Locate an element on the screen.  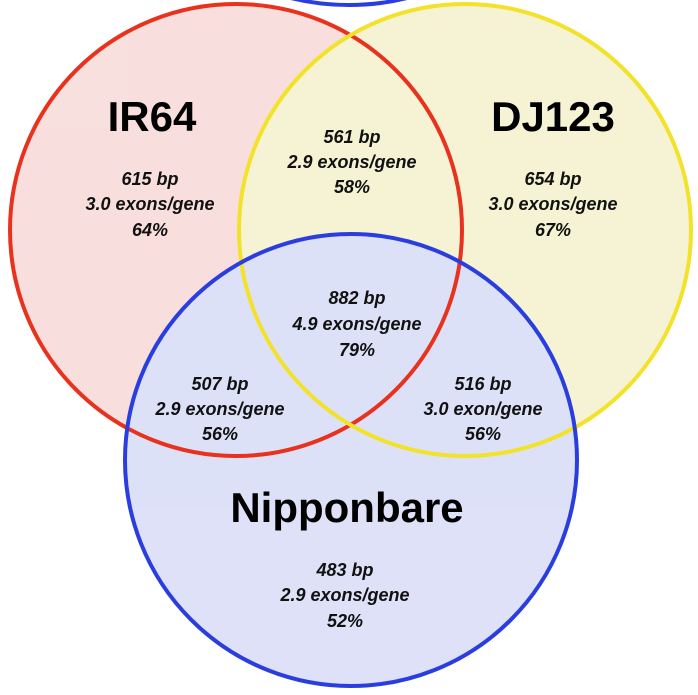
cropped-circle-top is located at coordinates (349, 3).